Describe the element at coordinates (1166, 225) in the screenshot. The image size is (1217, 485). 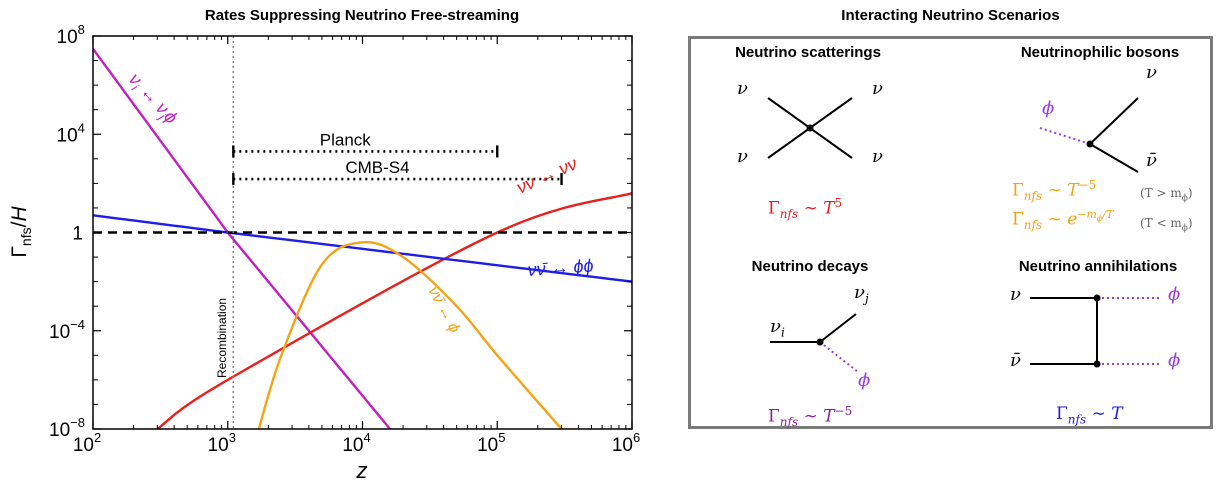
I see `bosons-cond-2: (T < mϕ)` at that location.